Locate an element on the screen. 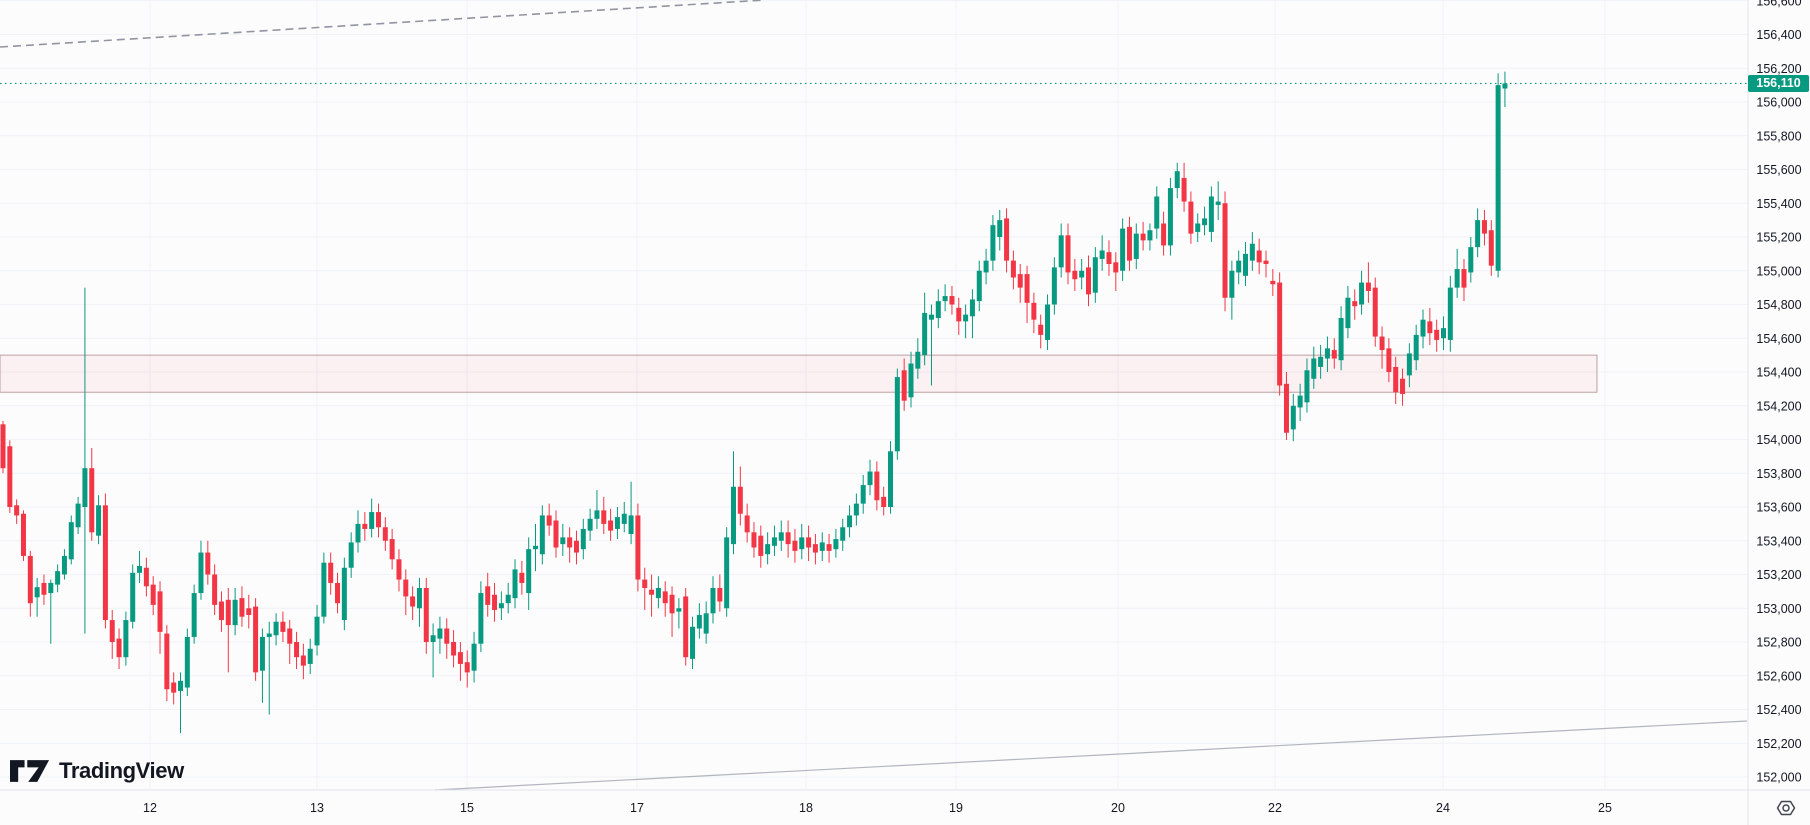  gear-icon is located at coordinates (1786, 808).